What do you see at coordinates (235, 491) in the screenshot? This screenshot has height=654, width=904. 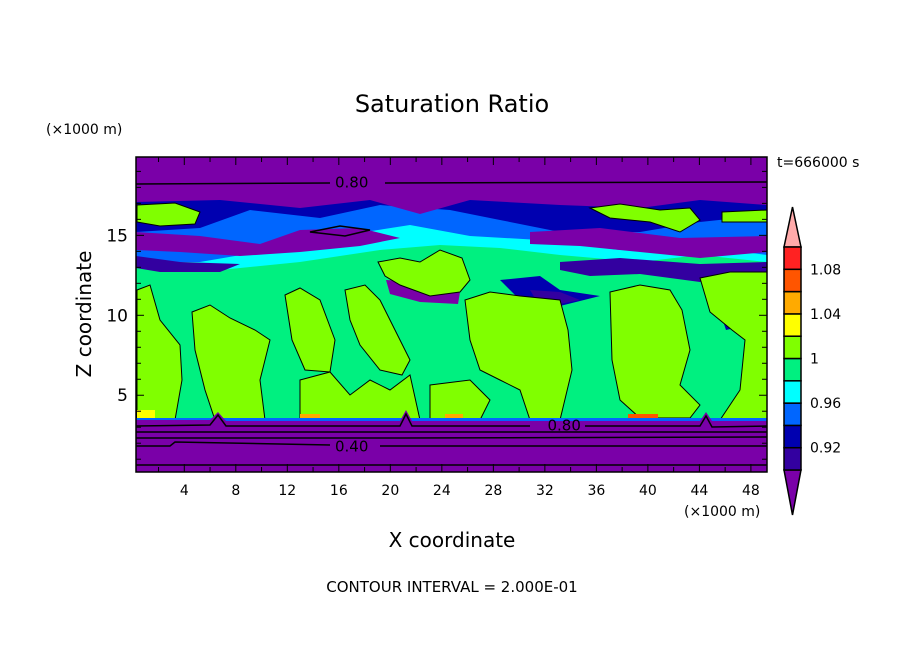 I see `x-tick-label: 8` at bounding box center [235, 491].